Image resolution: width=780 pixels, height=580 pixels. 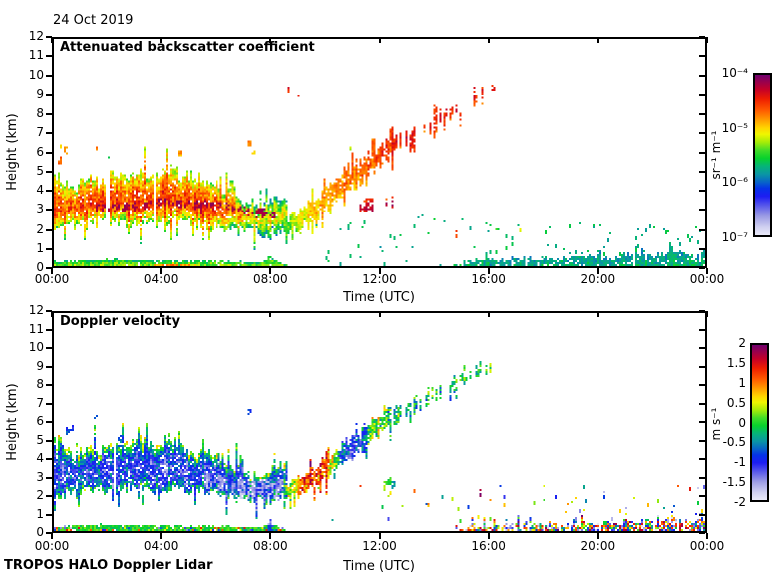 What do you see at coordinates (108, 565) in the screenshot?
I see `instrument-label: TROPOS HALO Doppler Lidar` at bounding box center [108, 565].